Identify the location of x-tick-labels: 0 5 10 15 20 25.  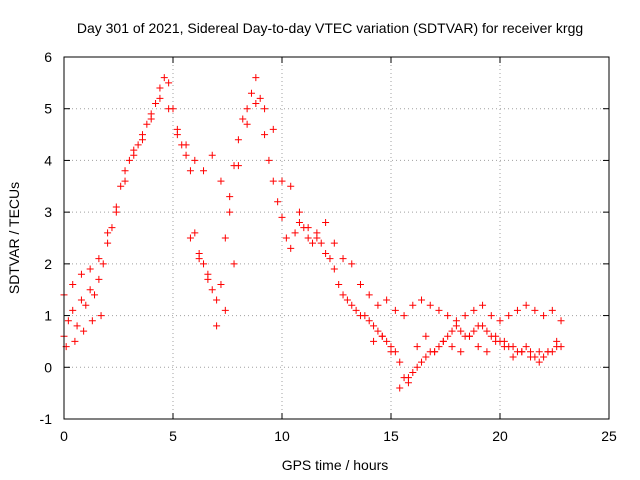
(338, 436).